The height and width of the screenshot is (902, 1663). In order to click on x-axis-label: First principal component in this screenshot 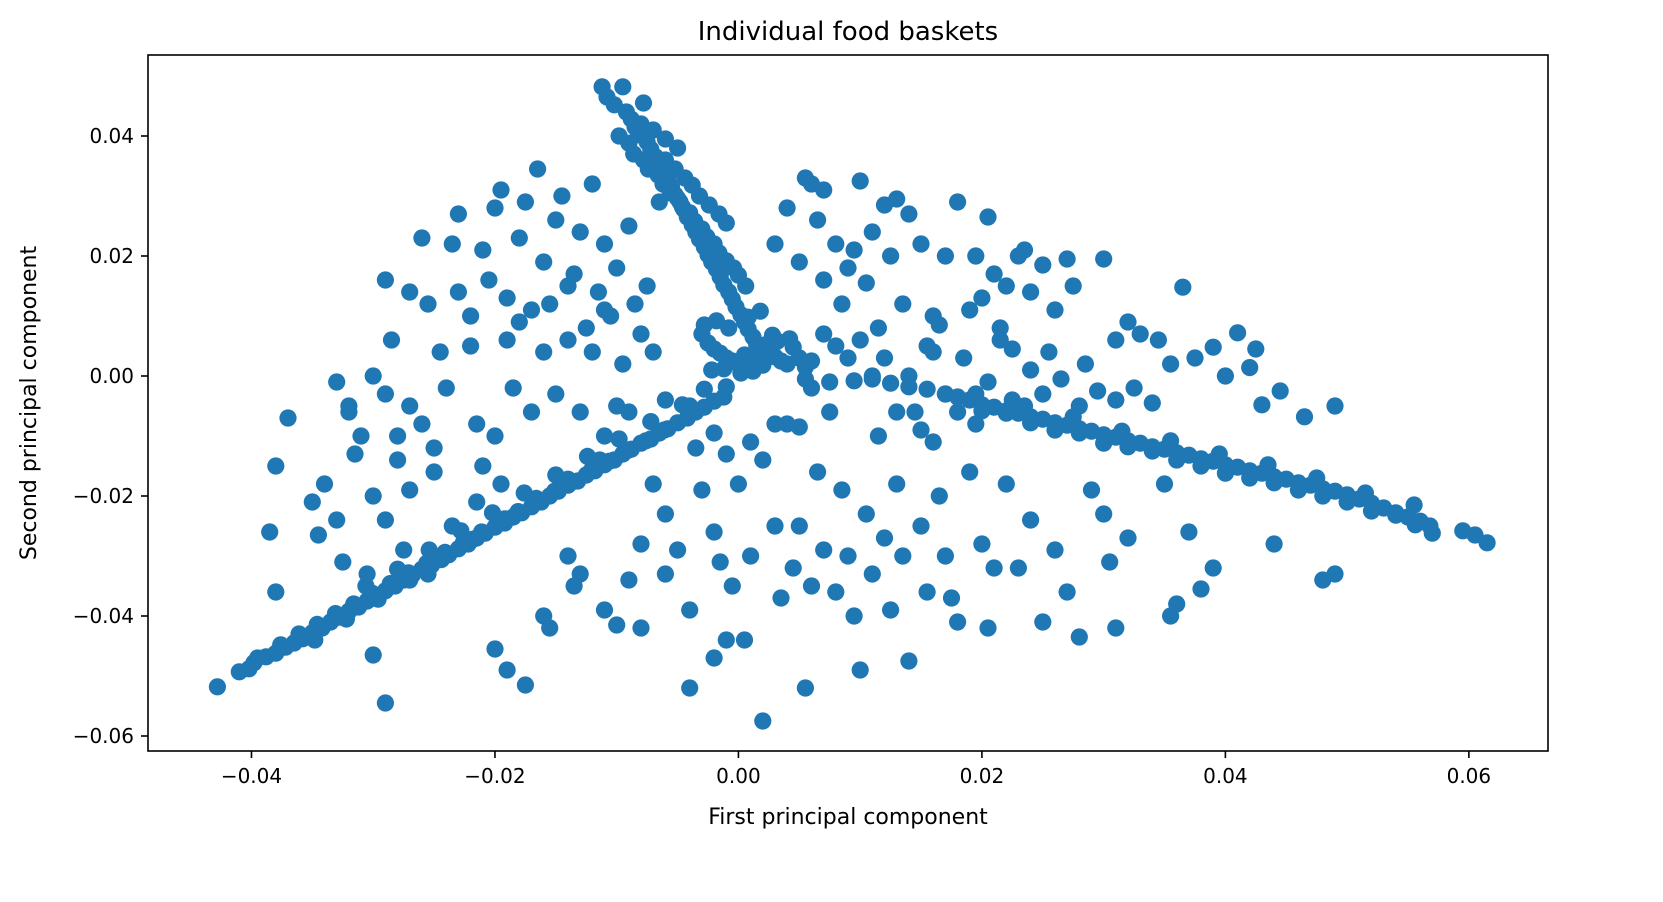, I will do `click(848, 817)`.